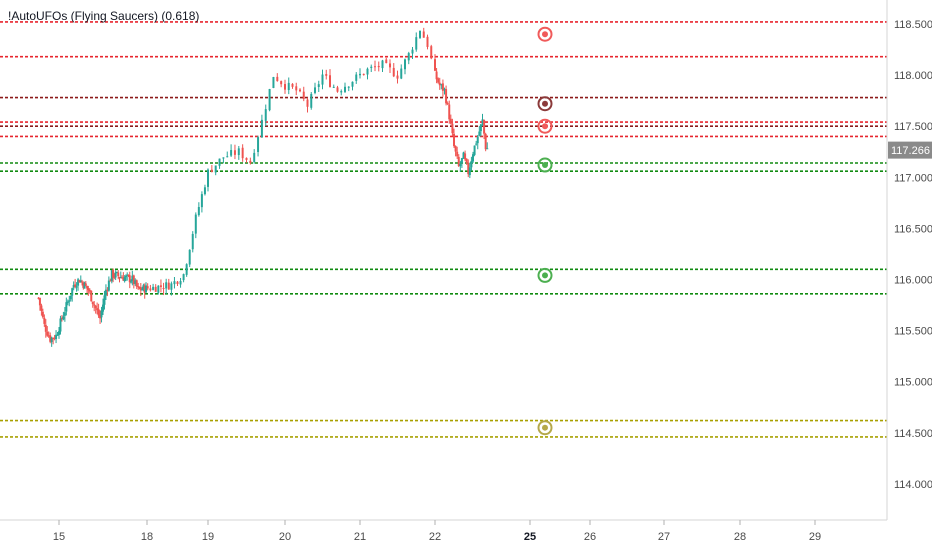  I want to click on y-tick-label: 114.500, so click(913, 434).